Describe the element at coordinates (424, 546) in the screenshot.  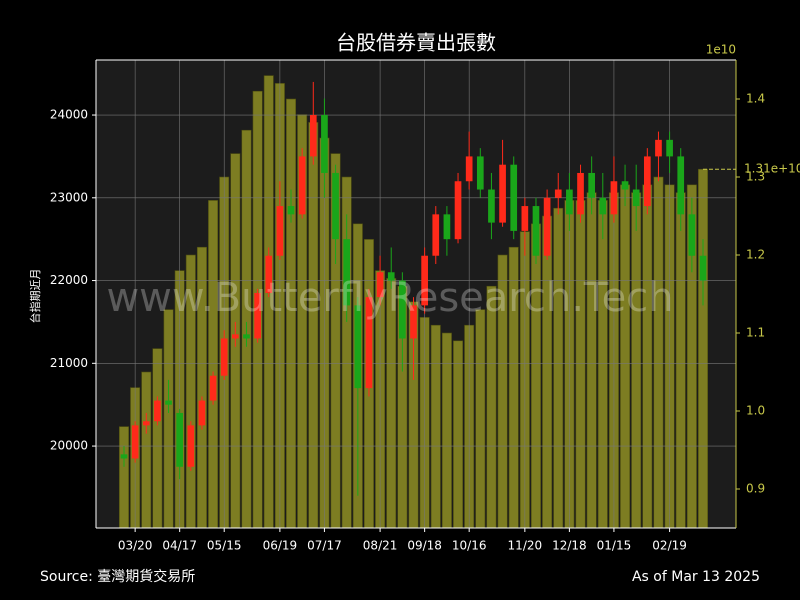
I see `x-tick-label: 09/18` at that location.